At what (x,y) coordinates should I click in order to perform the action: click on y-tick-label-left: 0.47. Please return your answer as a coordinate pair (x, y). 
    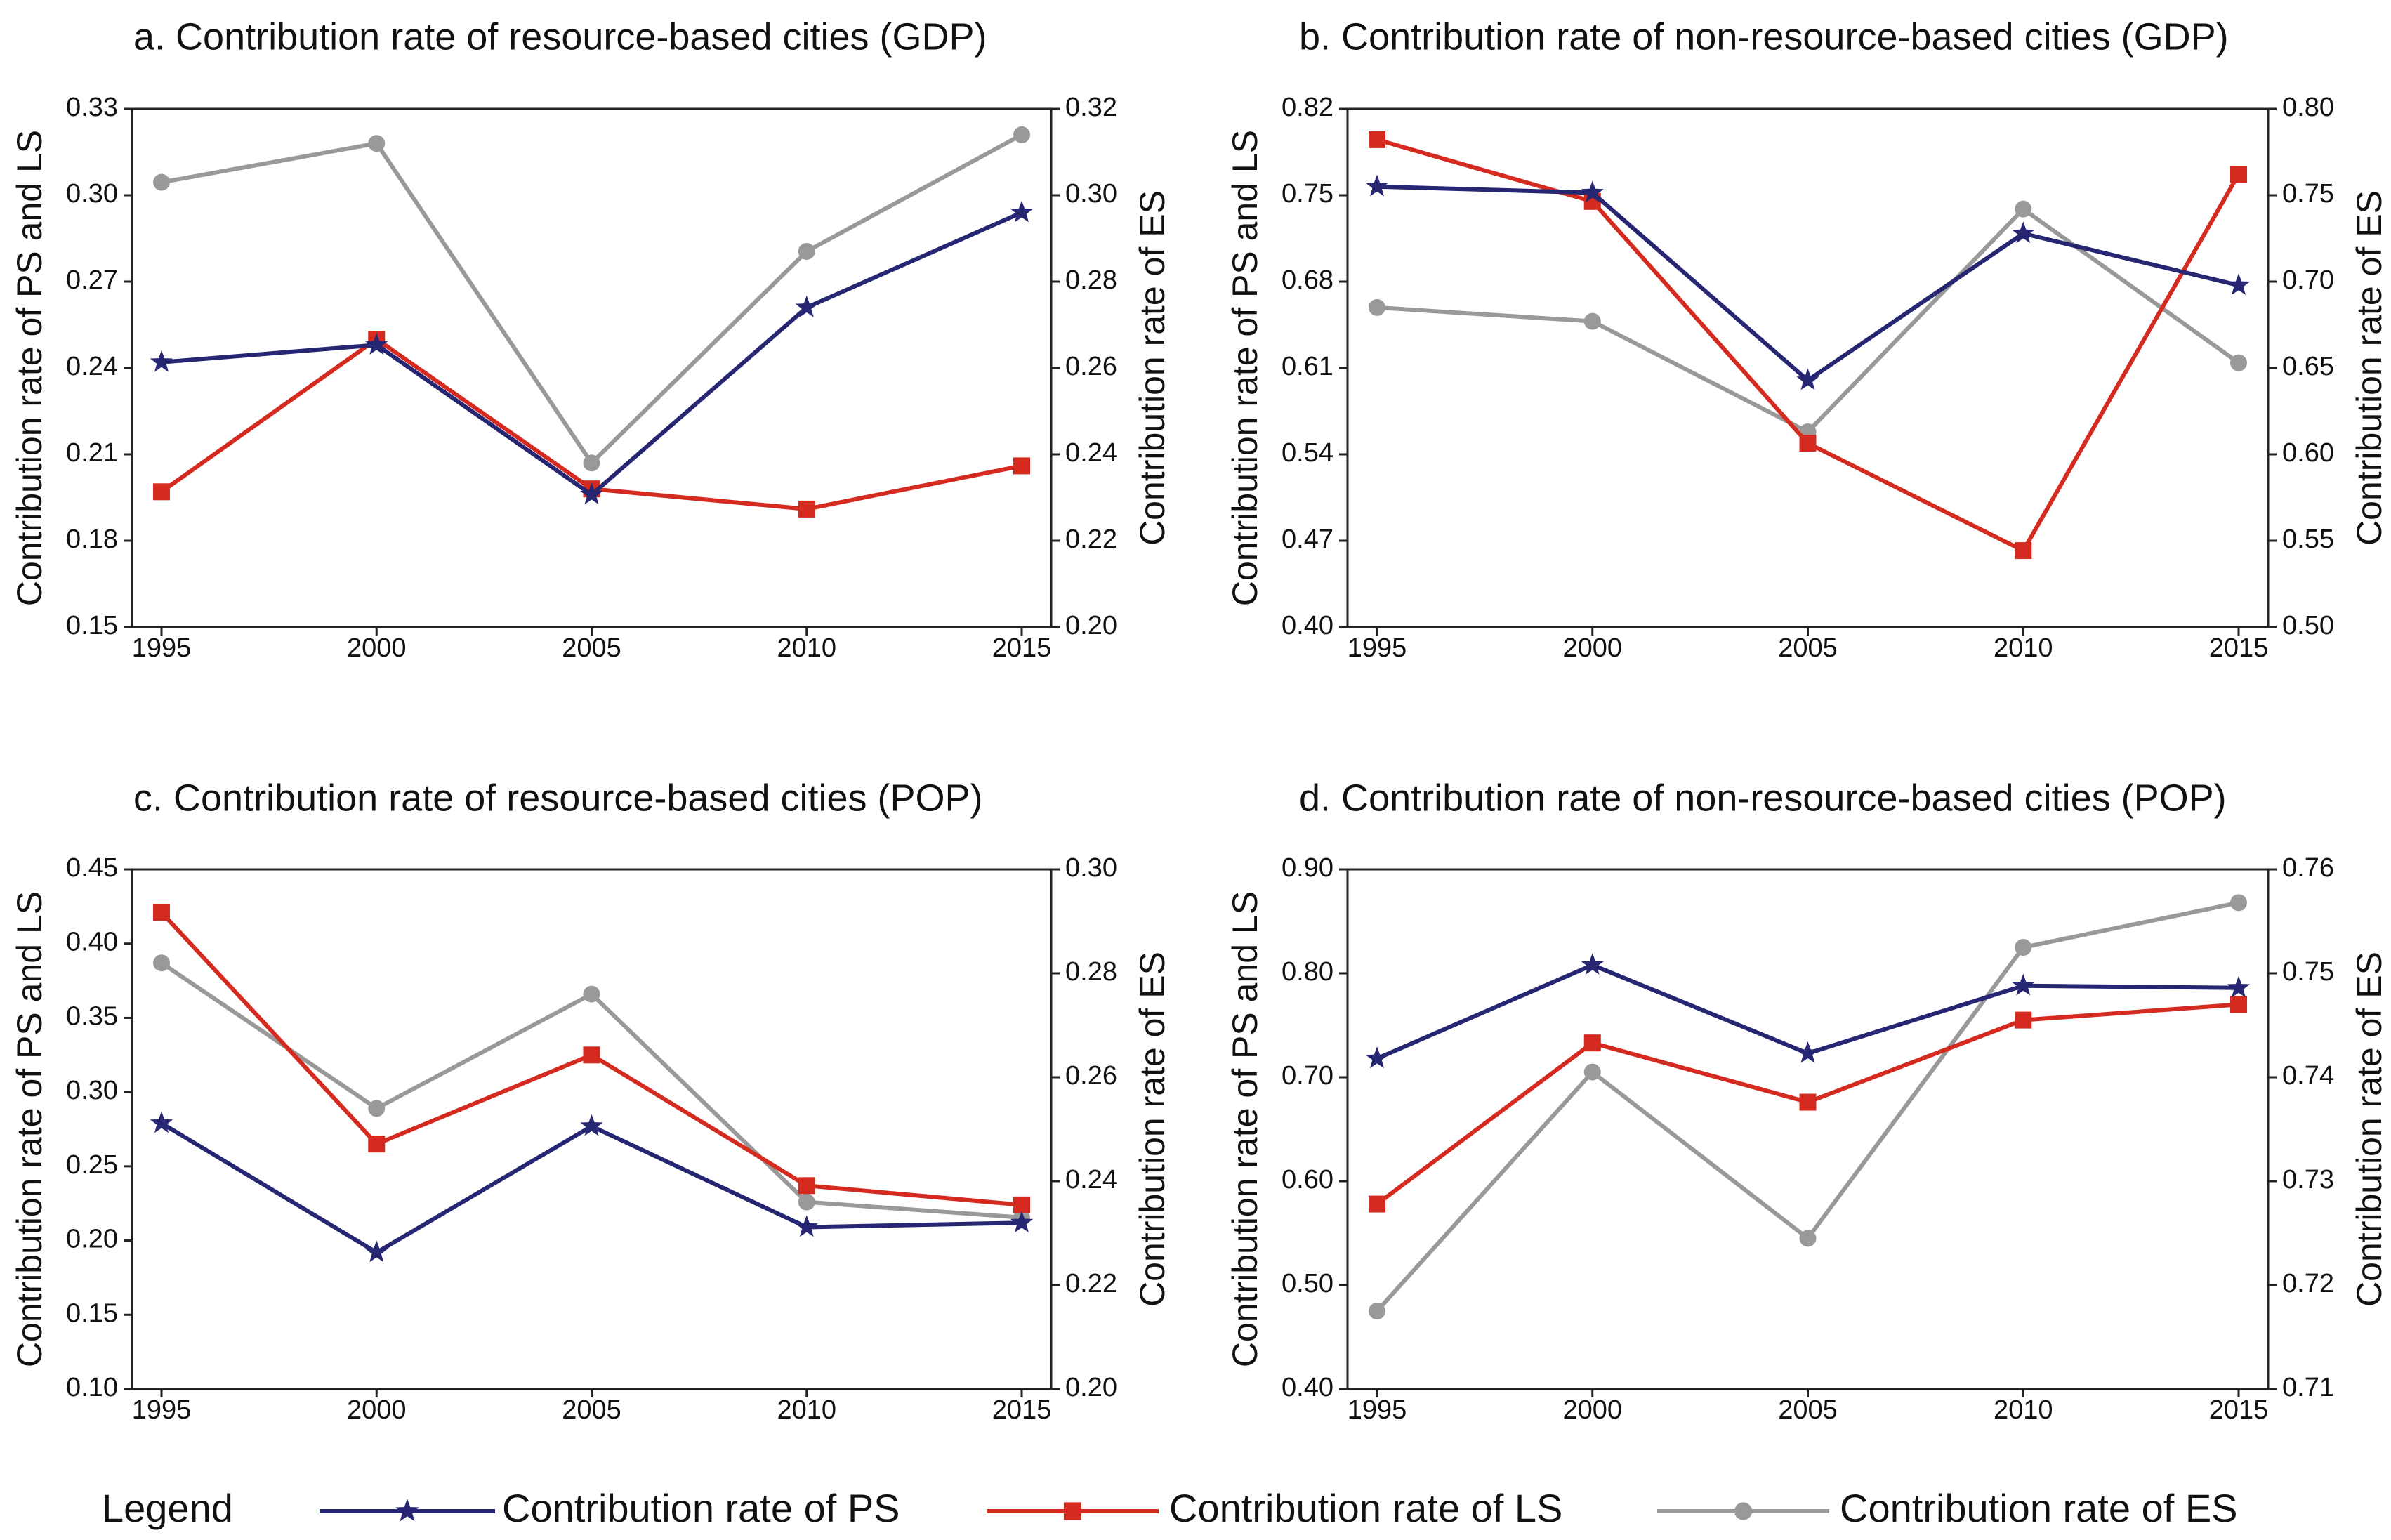
    Looking at the image, I should click on (1307, 539).